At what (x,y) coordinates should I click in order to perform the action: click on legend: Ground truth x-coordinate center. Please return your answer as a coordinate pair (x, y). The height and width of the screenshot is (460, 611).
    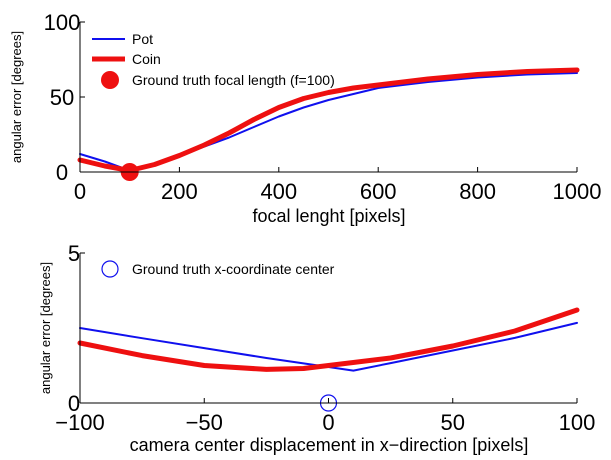
    Looking at the image, I should click on (218, 269).